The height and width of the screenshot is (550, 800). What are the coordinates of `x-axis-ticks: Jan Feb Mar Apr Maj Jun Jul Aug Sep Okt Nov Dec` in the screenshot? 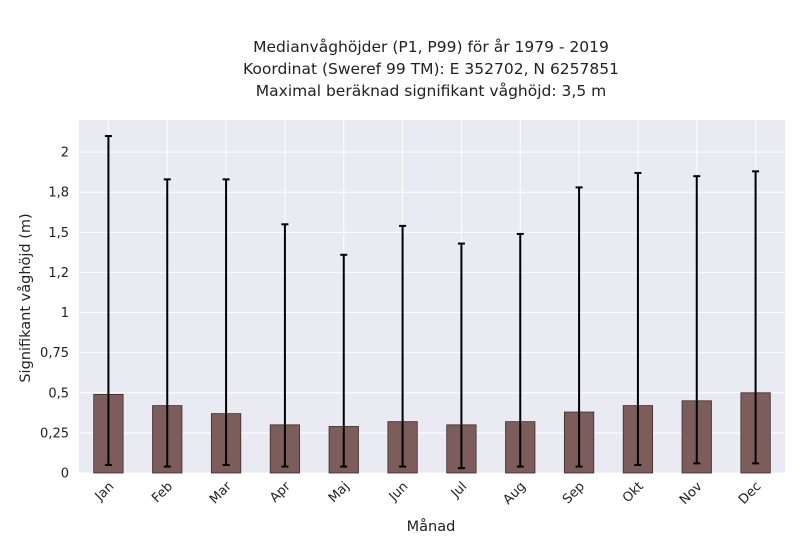 It's located at (428, 493).